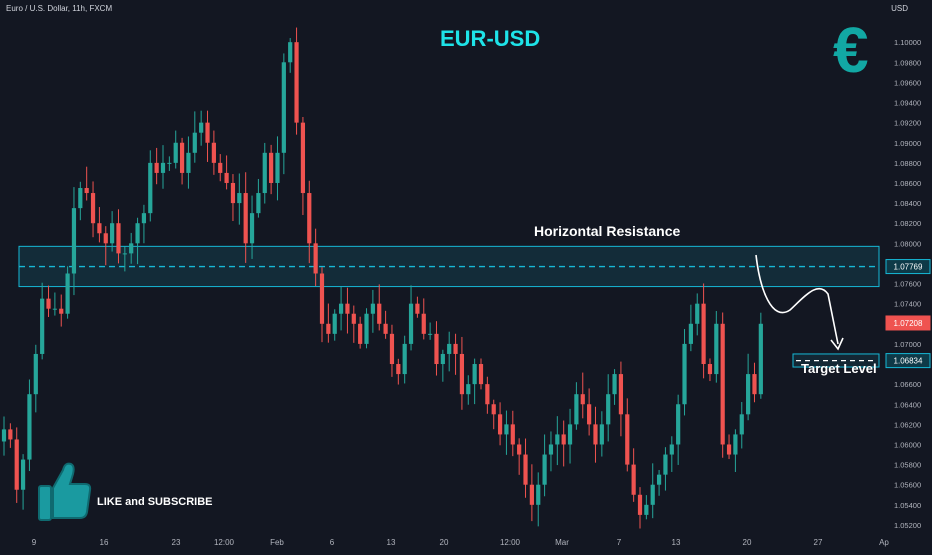  Describe the element at coordinates (907, 203) in the screenshot. I see `price-tick-label: 1.08400` at that location.